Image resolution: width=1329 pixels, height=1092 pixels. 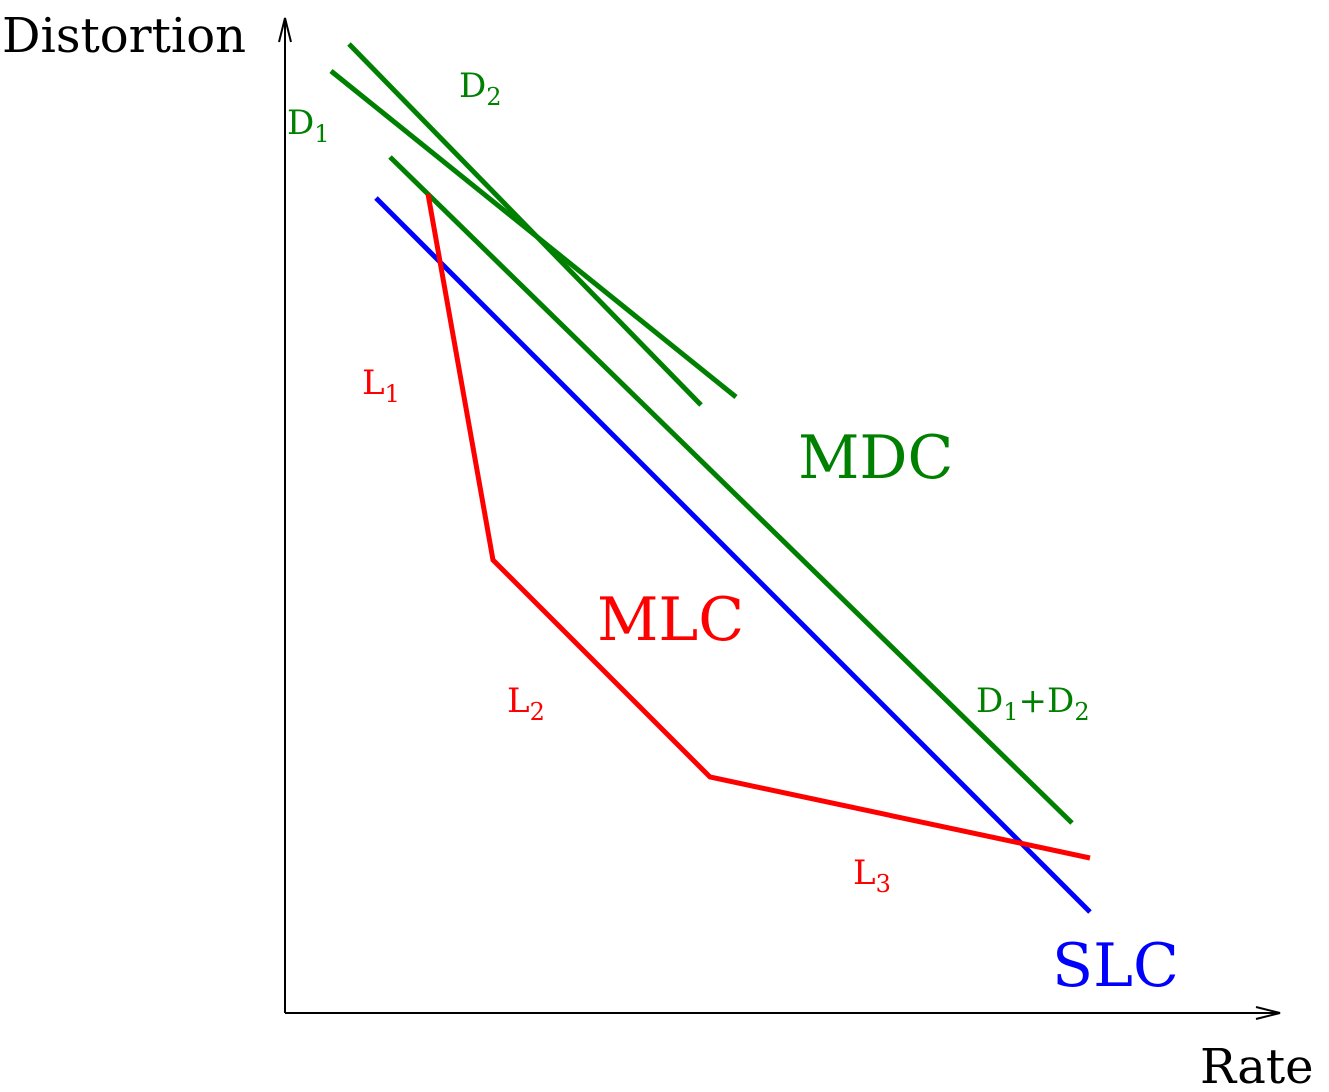 I want to click on l2-label: L2, so click(x=526, y=703).